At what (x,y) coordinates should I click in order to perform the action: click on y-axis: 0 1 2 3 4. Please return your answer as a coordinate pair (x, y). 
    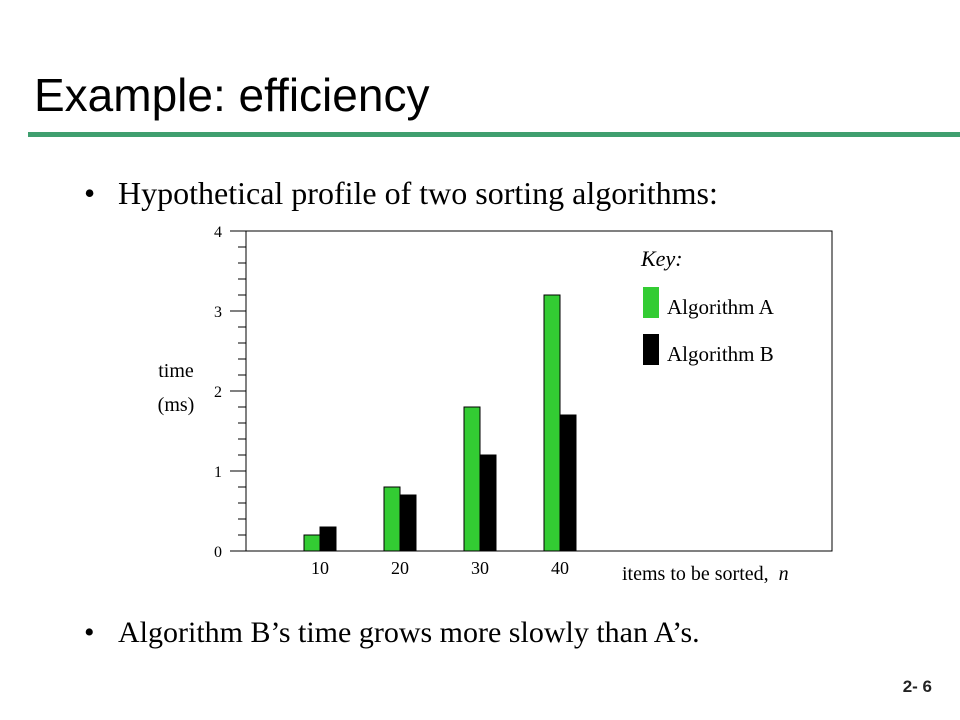
    Looking at the image, I should click on (230, 392).